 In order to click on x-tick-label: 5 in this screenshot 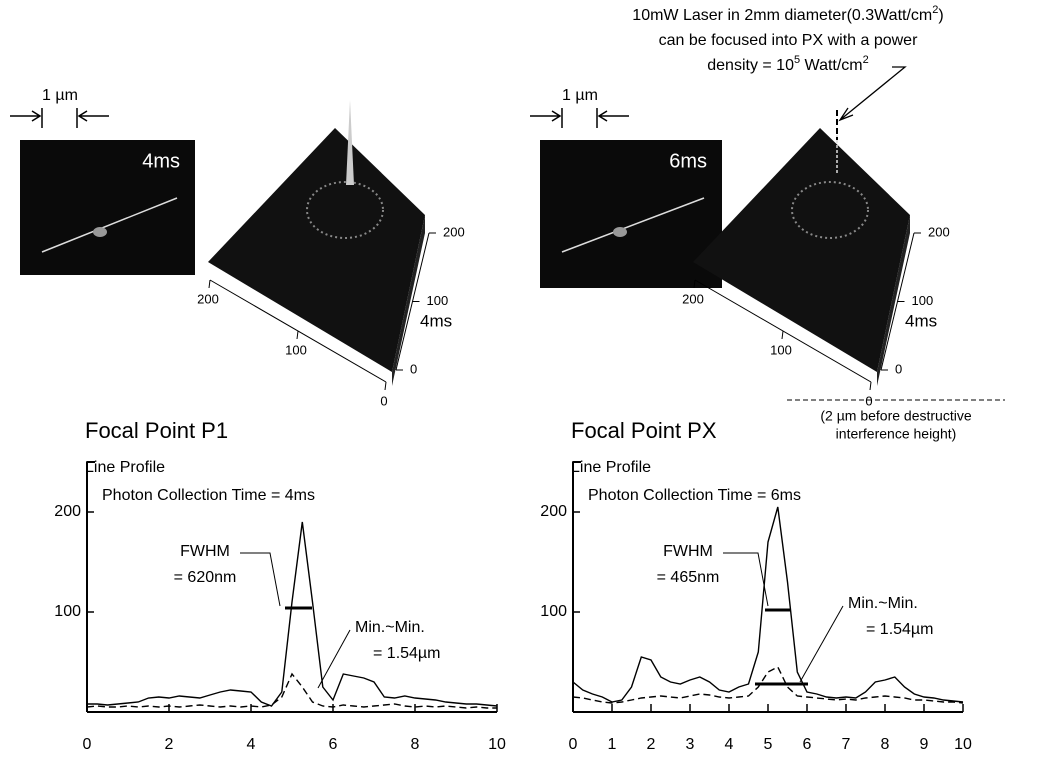, I will do `click(768, 744)`.